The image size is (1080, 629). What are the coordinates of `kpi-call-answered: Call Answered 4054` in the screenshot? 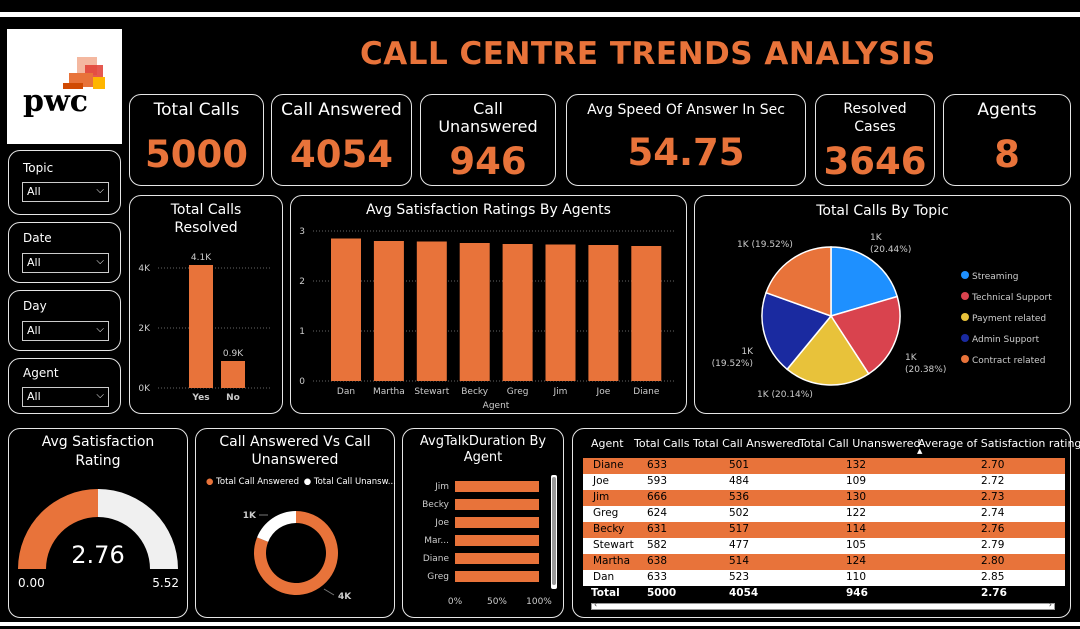 It's located at (341, 140).